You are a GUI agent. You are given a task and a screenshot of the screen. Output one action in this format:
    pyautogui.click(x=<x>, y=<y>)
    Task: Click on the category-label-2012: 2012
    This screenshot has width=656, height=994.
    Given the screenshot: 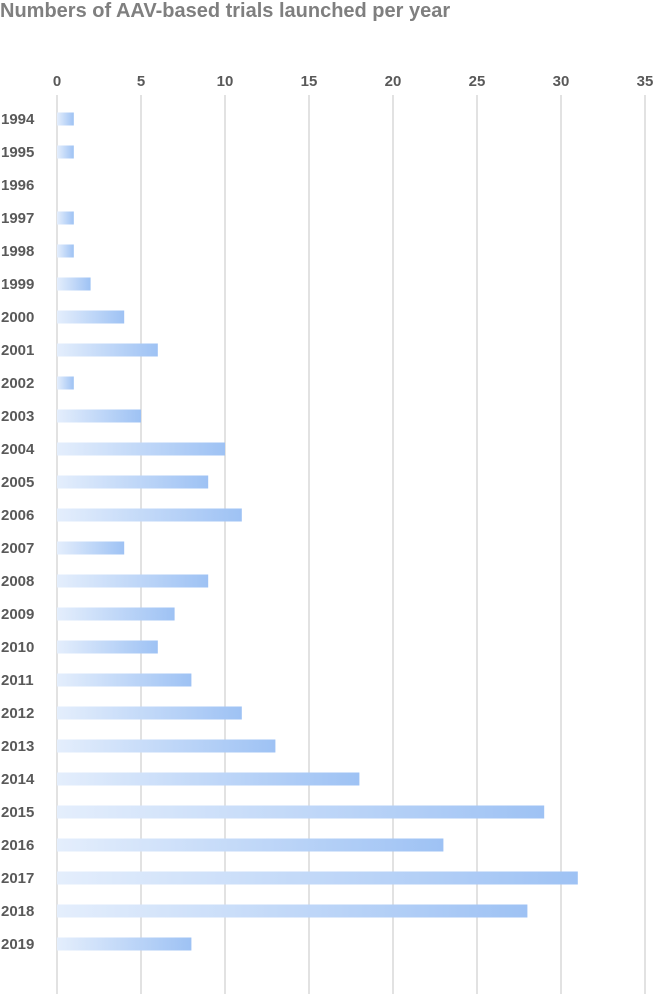 What is the action you would take?
    pyautogui.click(x=17, y=713)
    